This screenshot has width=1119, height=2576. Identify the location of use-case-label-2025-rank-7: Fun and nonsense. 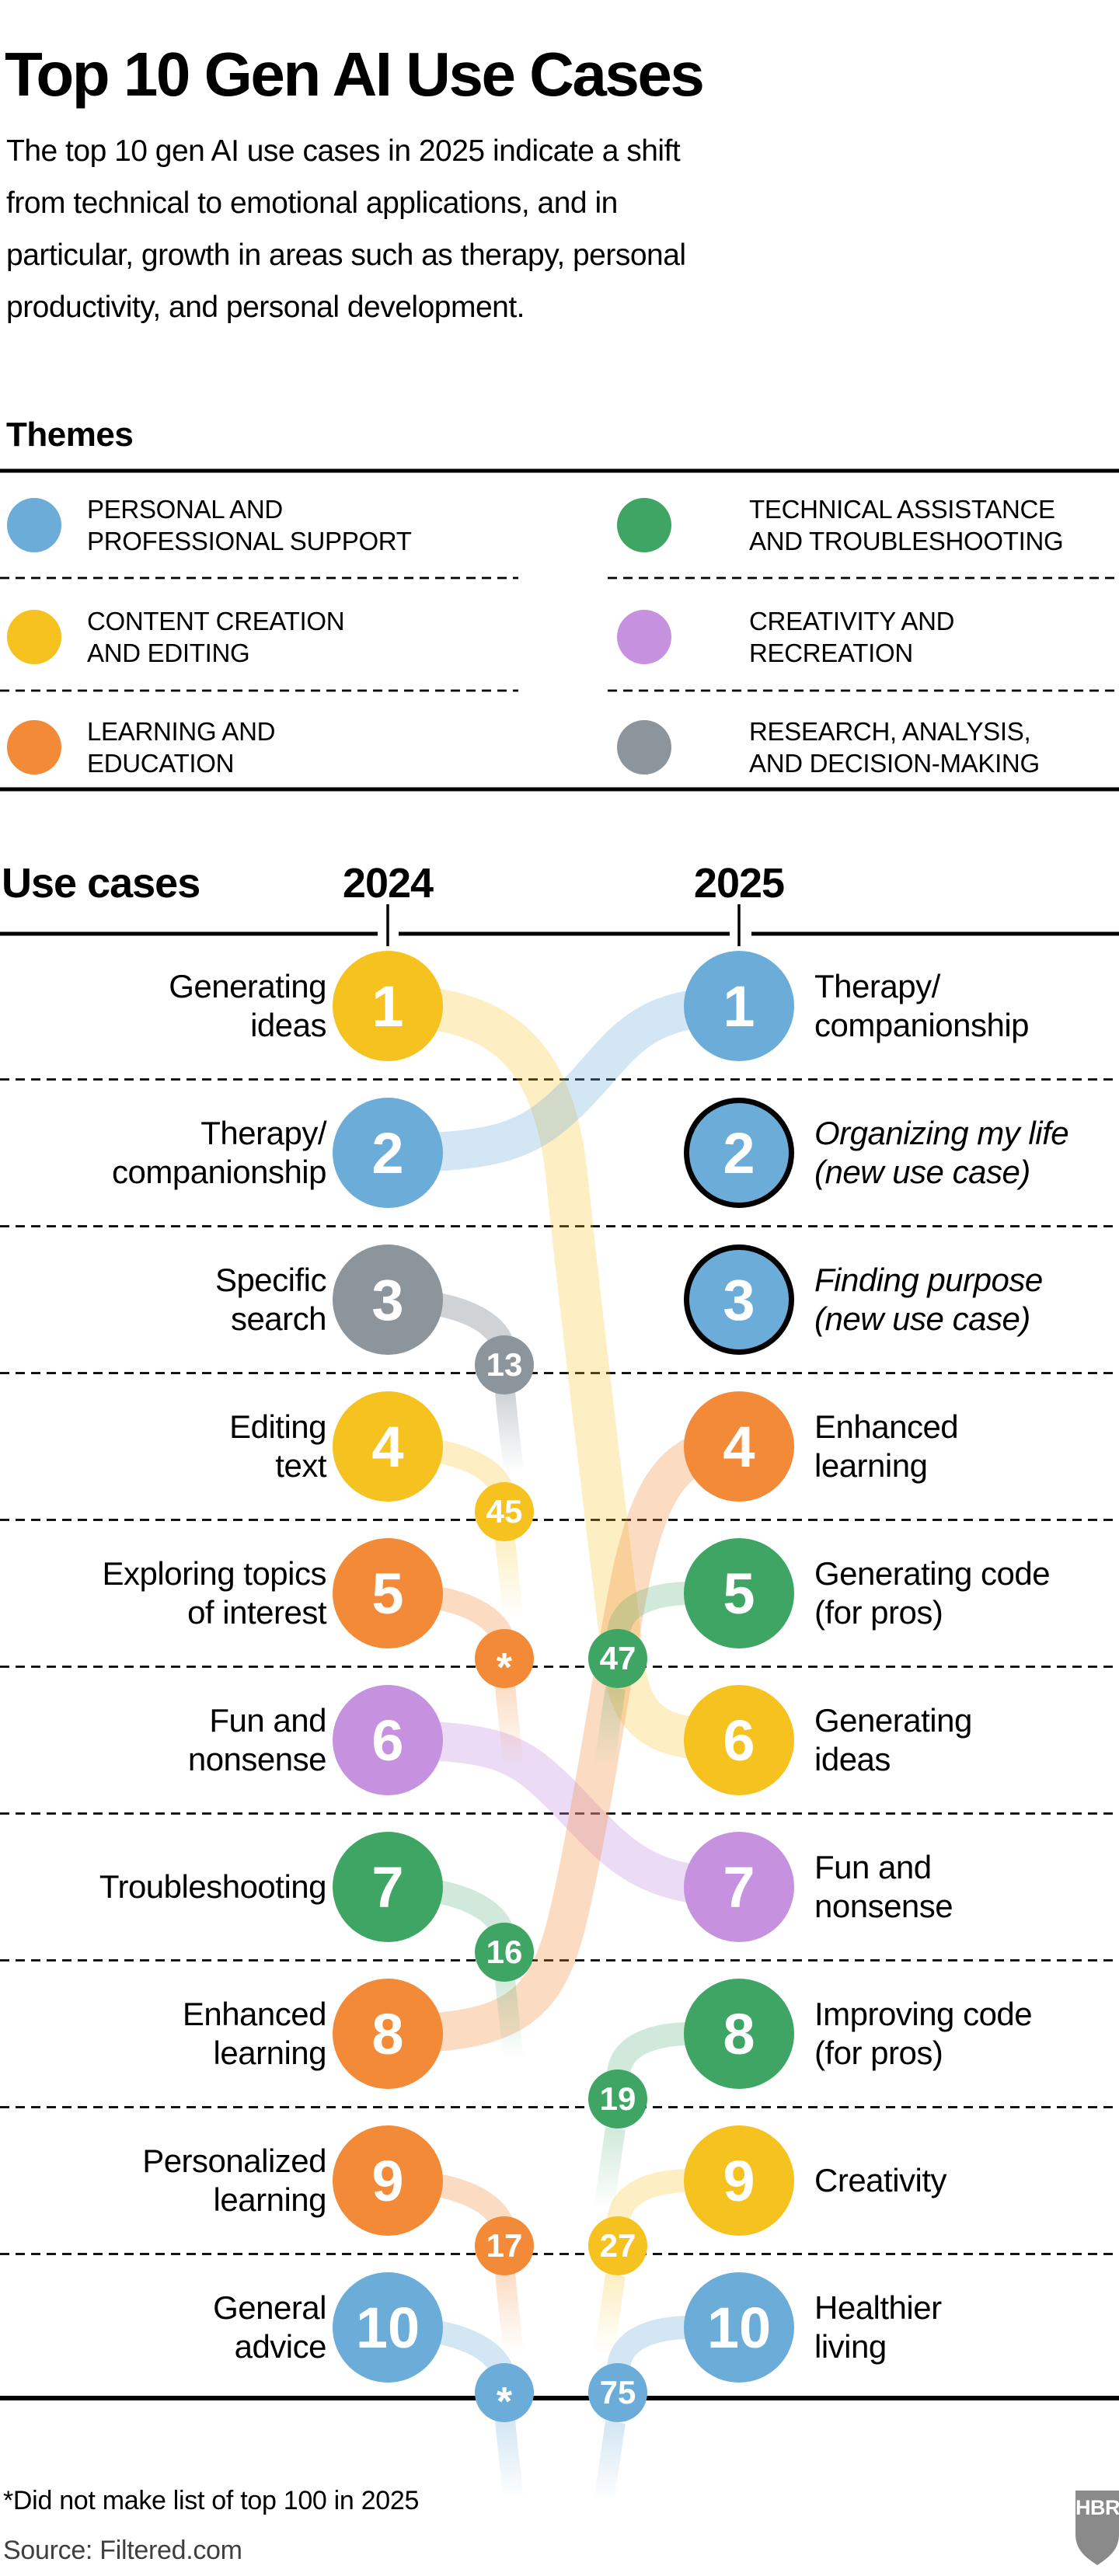
(883, 1886).